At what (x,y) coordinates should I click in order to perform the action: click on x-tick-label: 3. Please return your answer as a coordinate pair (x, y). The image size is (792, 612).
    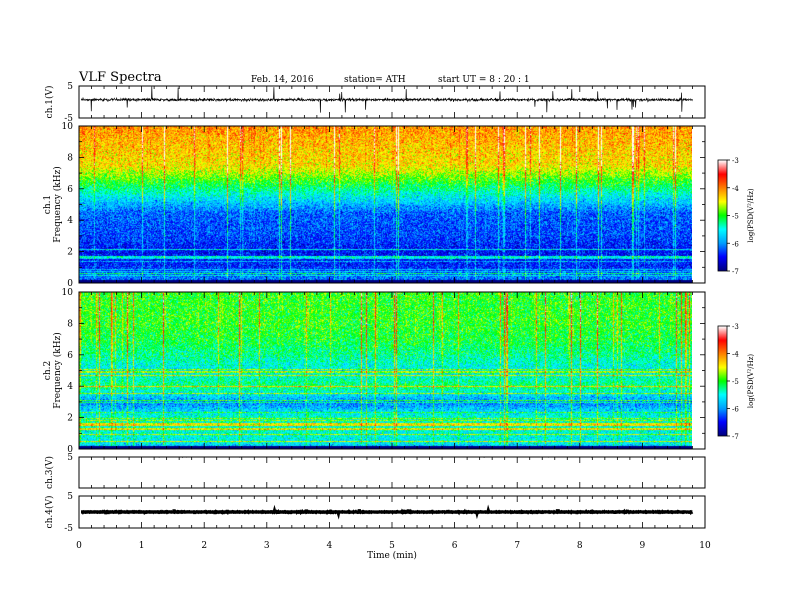
    Looking at the image, I should click on (267, 546).